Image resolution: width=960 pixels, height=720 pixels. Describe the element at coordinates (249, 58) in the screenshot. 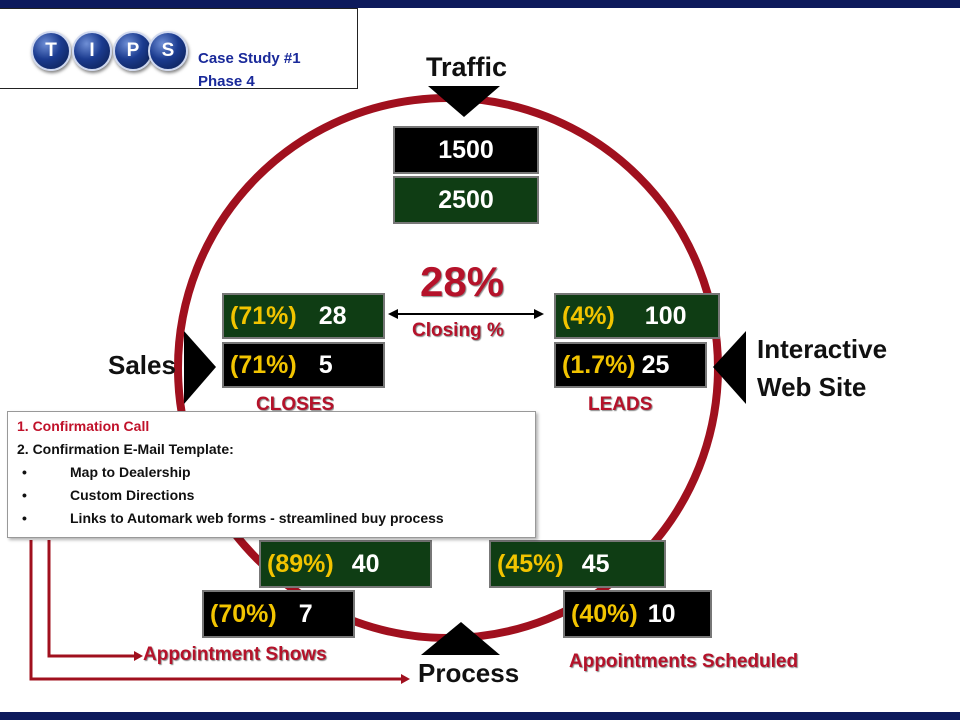

I see `case-study-line1: Case Study #1` at that location.